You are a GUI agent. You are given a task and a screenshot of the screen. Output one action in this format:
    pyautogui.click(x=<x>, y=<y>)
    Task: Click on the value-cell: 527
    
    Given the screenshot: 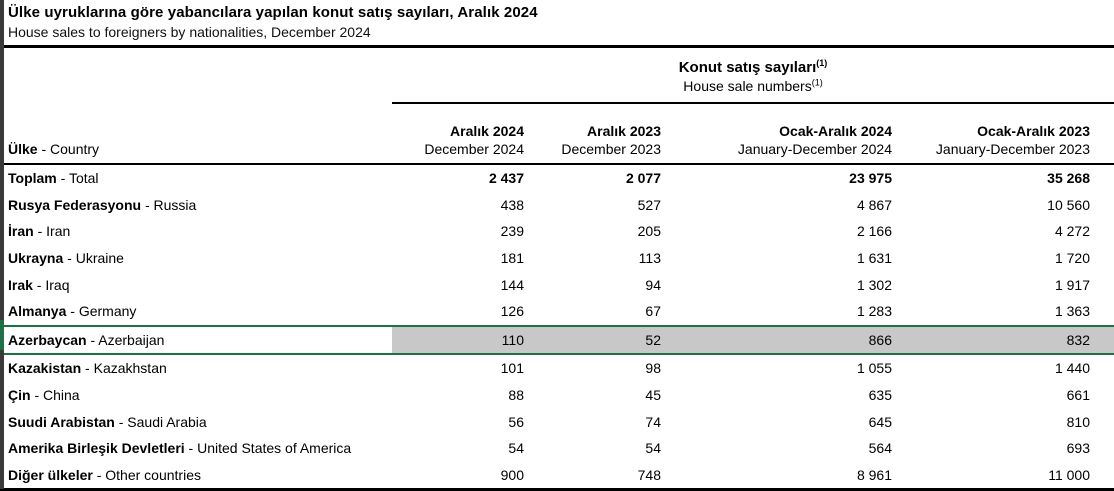 What is the action you would take?
    pyautogui.click(x=649, y=204)
    